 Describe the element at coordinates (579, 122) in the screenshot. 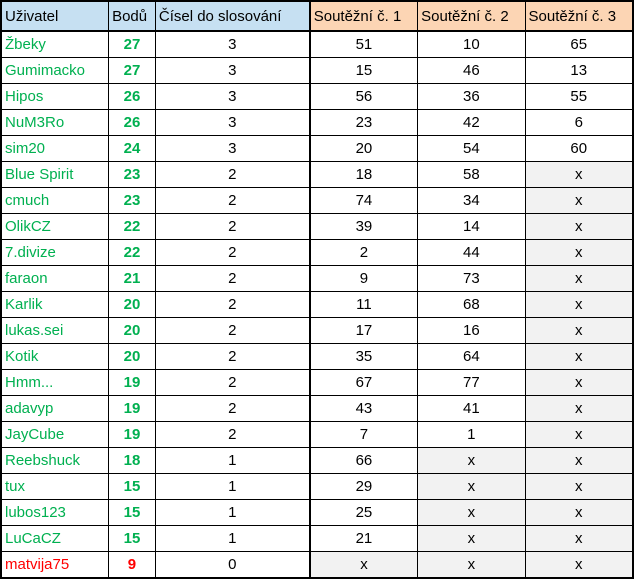

I see `cell-contest-3: 6` at that location.